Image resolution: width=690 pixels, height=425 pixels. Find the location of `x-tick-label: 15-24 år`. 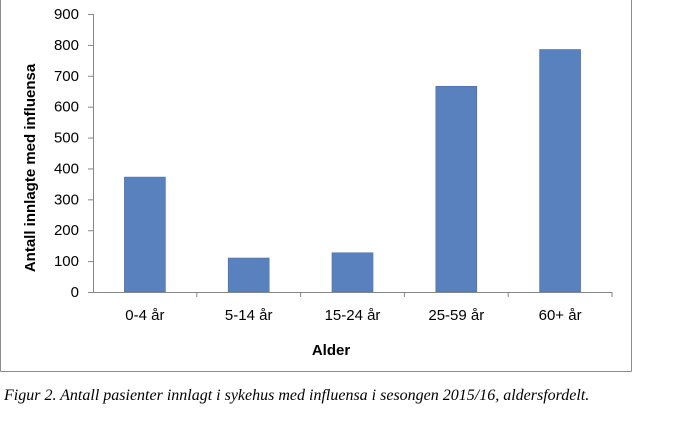

x-tick-label: 15-24 år is located at coordinates (353, 315).